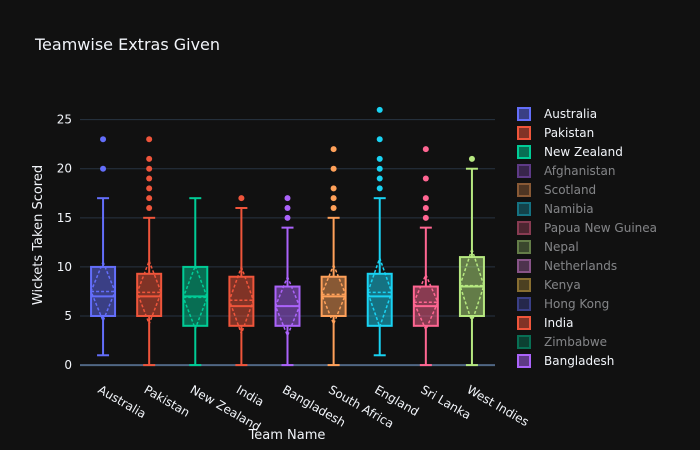 The height and width of the screenshot is (450, 700). What do you see at coordinates (149, 251) in the screenshot?
I see `box-pakistan` at bounding box center [149, 251].